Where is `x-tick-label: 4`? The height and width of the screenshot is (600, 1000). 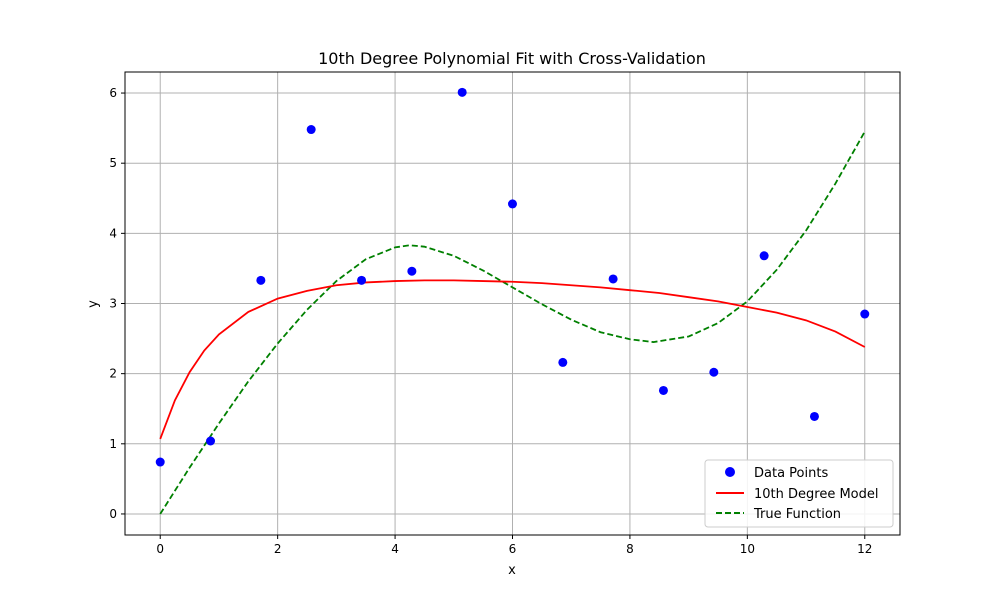
x-tick-label: 4 is located at coordinates (395, 549).